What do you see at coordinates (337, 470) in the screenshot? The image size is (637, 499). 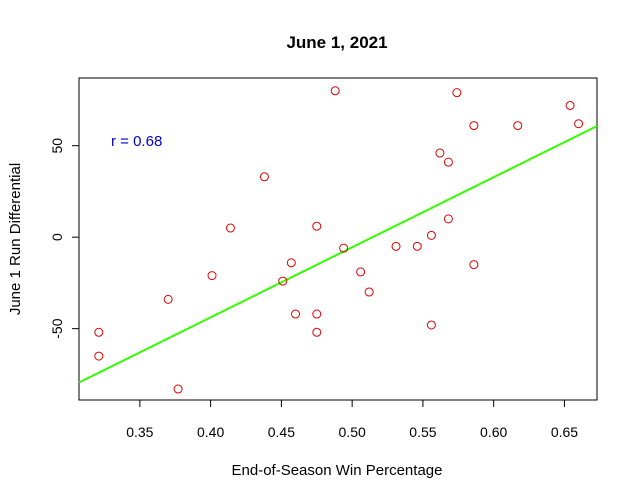 I see `x-axis-label: End-of-Season Win Percentage` at bounding box center [337, 470].